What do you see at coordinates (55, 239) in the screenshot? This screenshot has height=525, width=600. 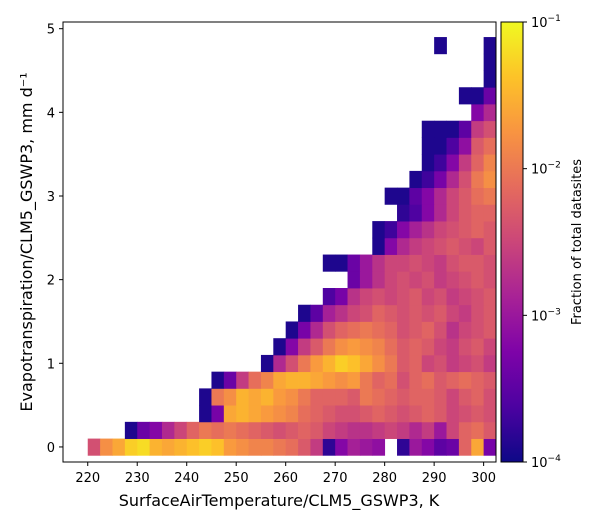 I see `y-axis-ticks: 0 1 2 3 4 5` at bounding box center [55, 239].